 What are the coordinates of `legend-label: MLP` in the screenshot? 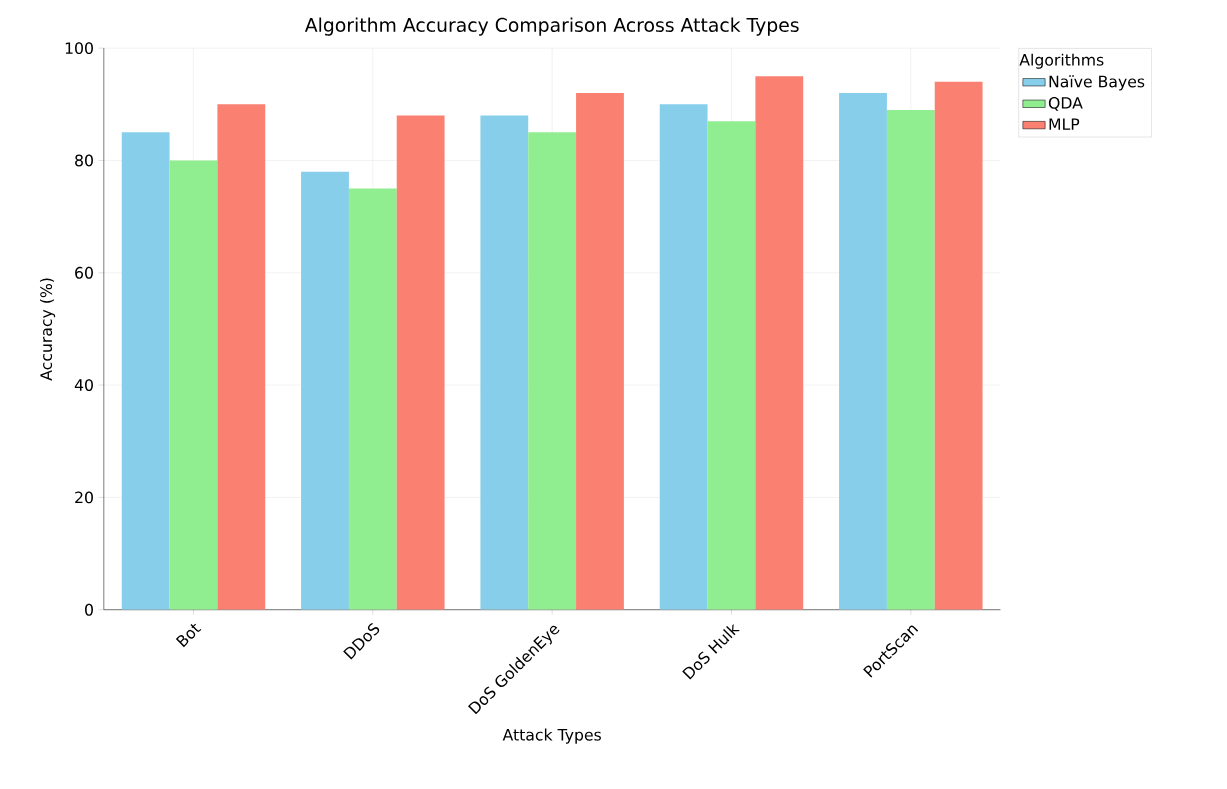 It's located at (1064, 124).